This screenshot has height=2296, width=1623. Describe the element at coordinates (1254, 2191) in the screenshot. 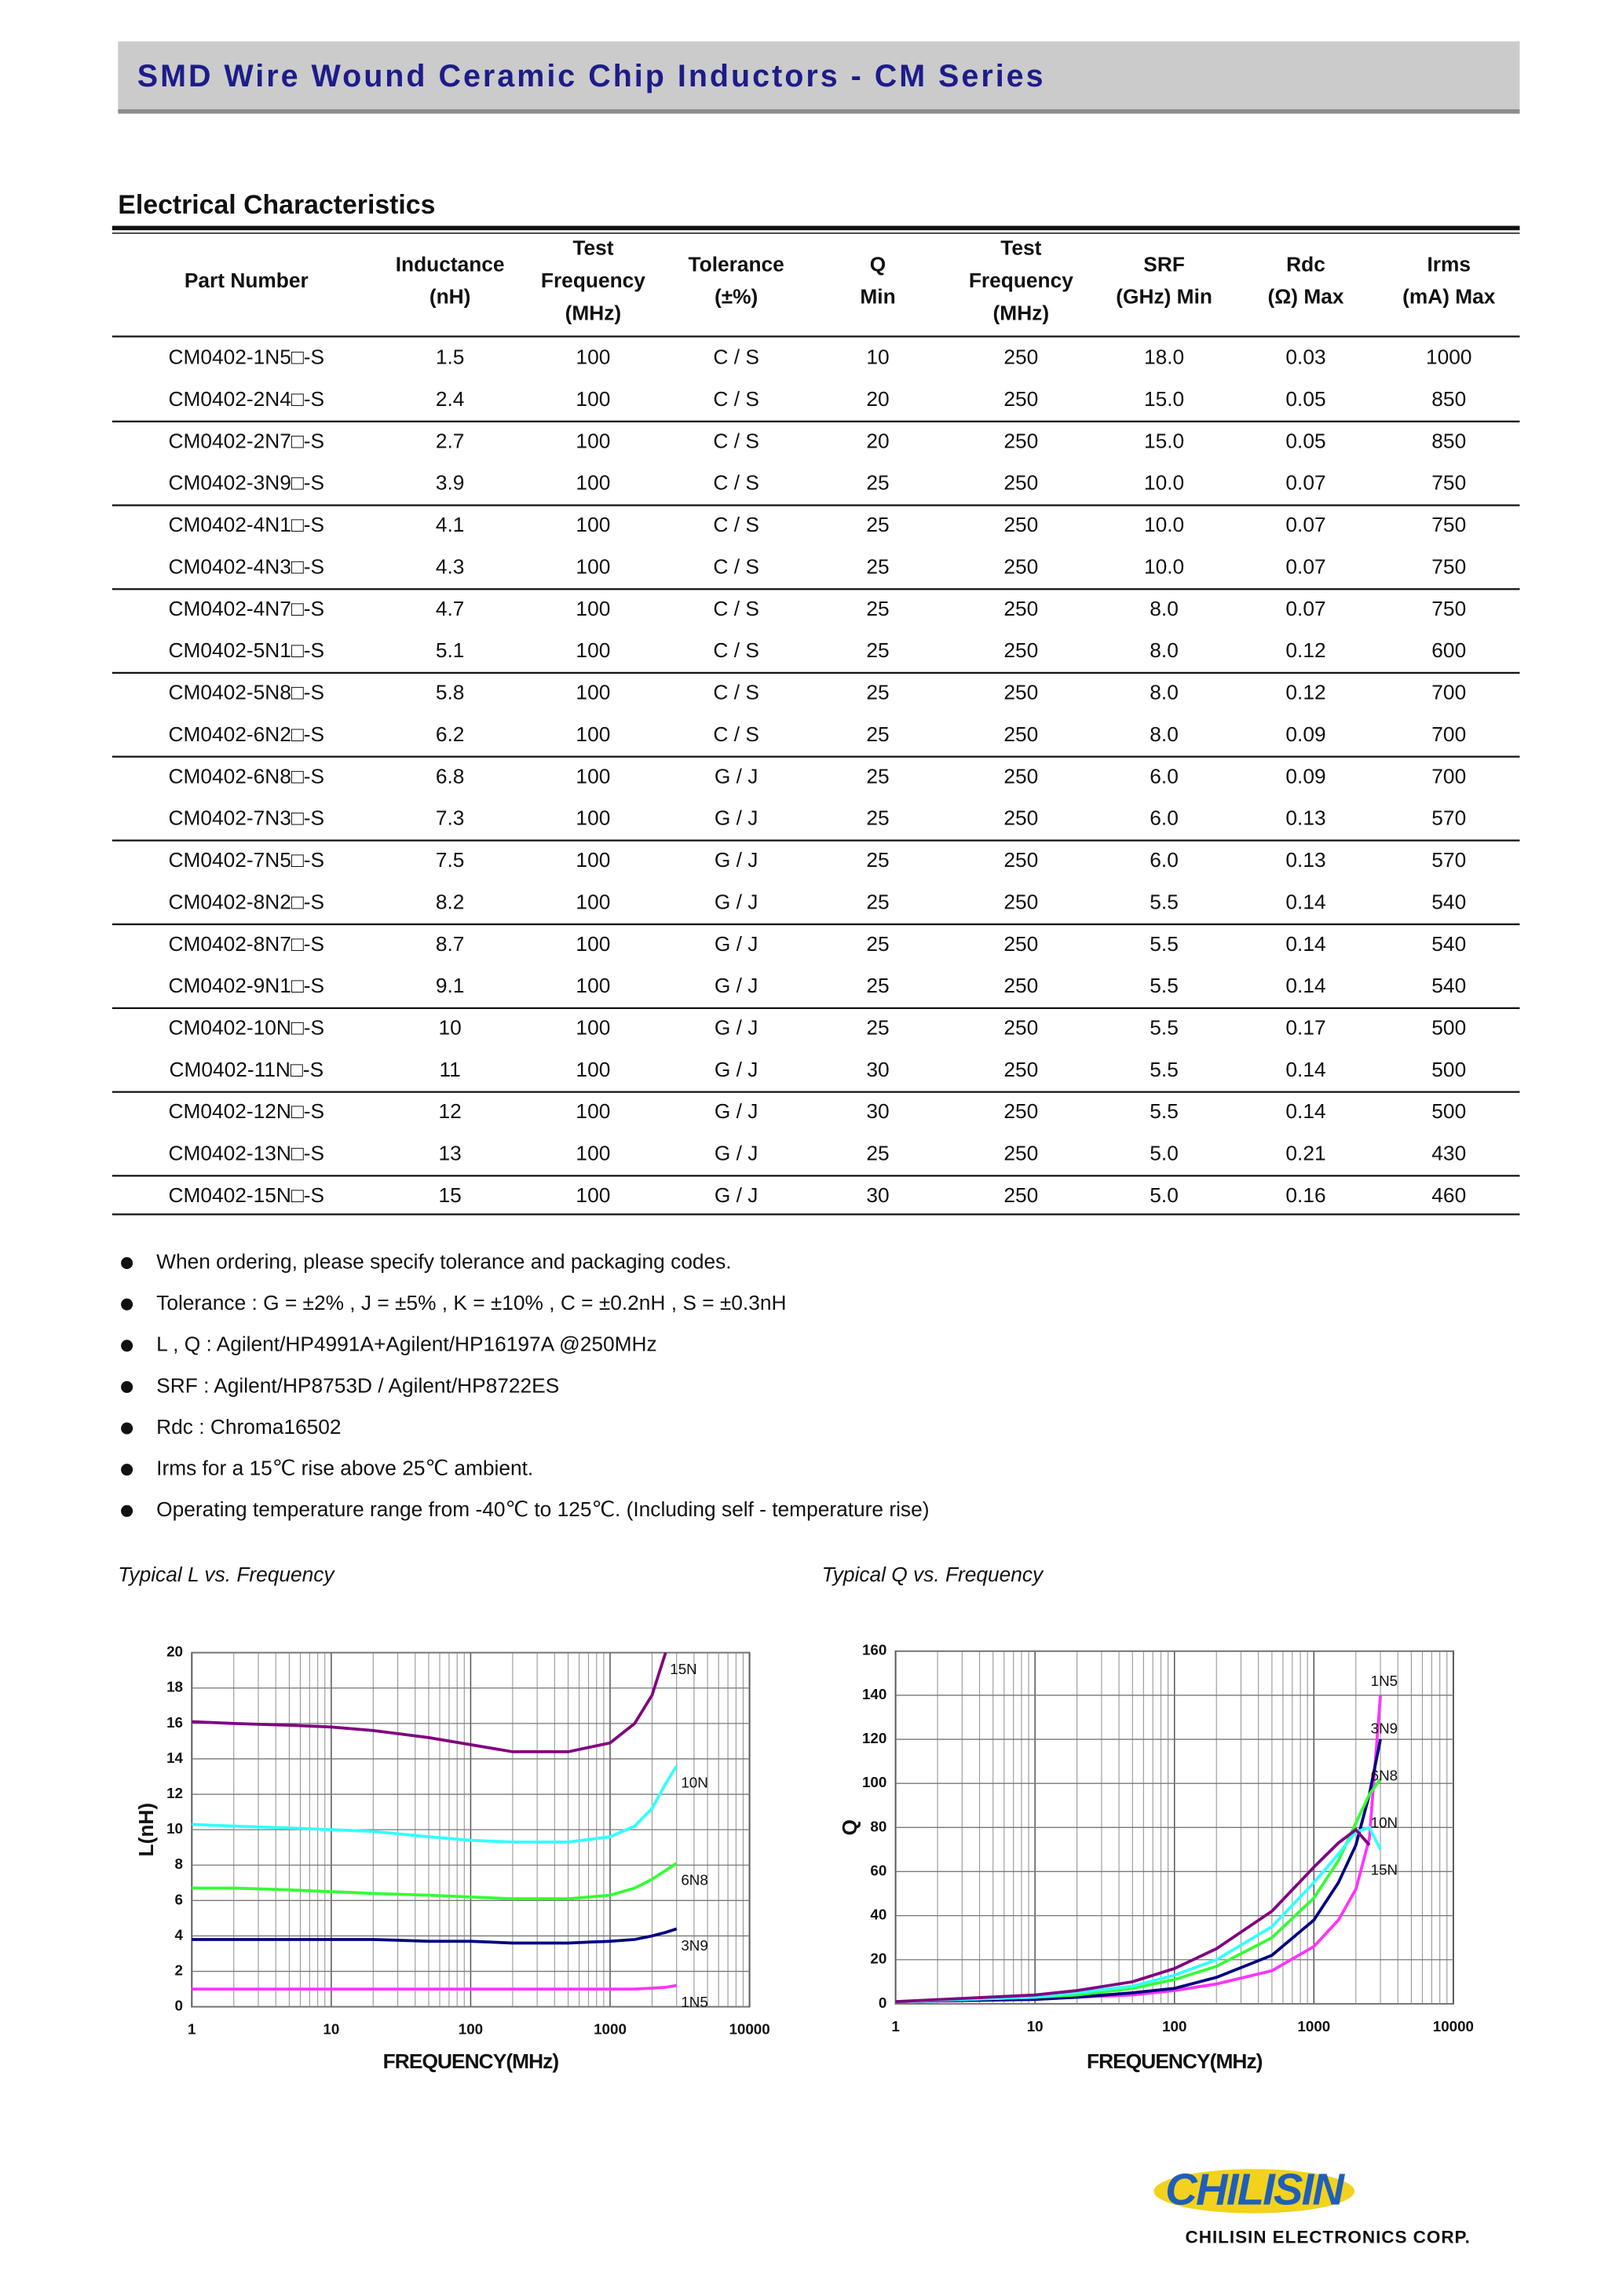

I see `logo-swoosh` at that location.